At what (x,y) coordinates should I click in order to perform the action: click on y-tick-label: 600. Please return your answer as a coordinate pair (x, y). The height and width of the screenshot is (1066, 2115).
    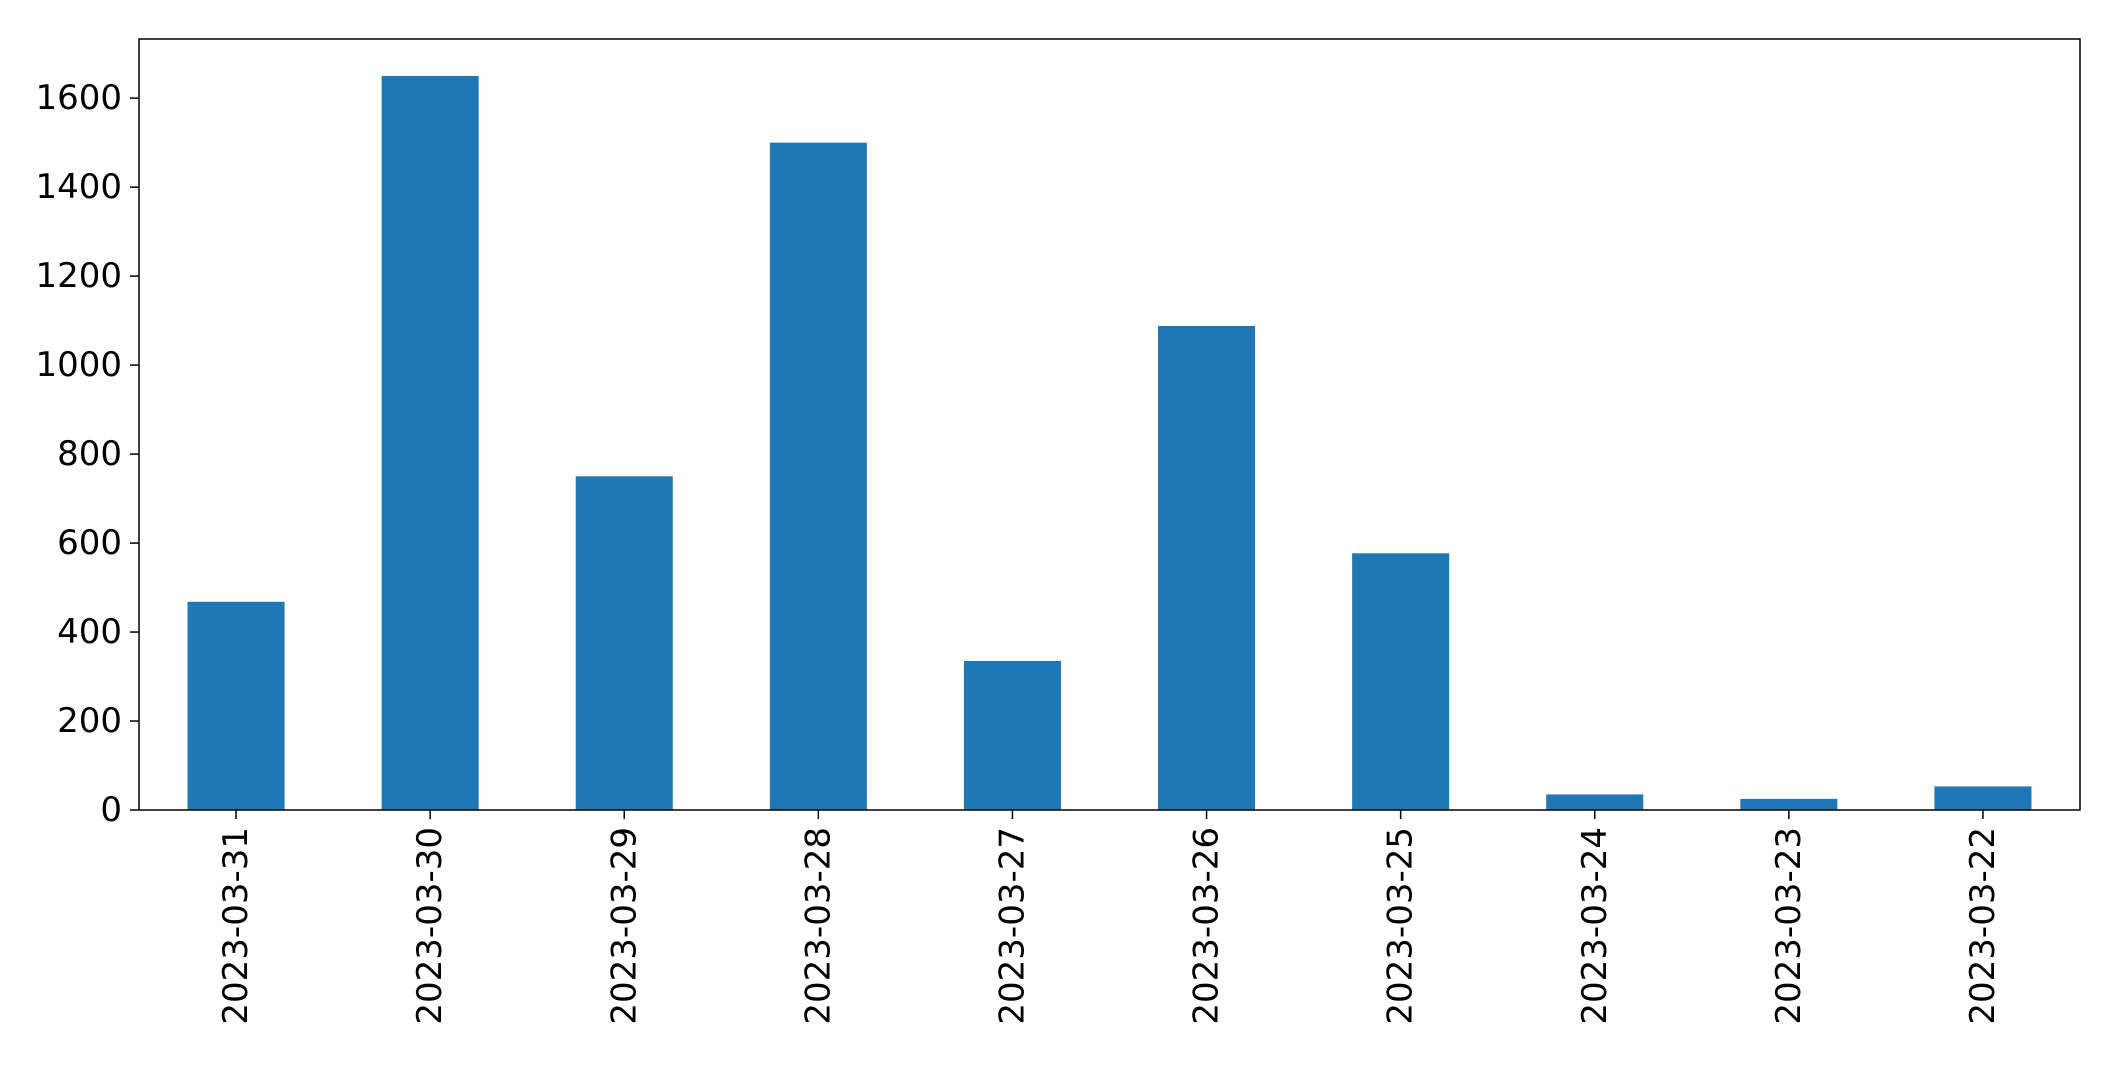
    Looking at the image, I should click on (89, 543).